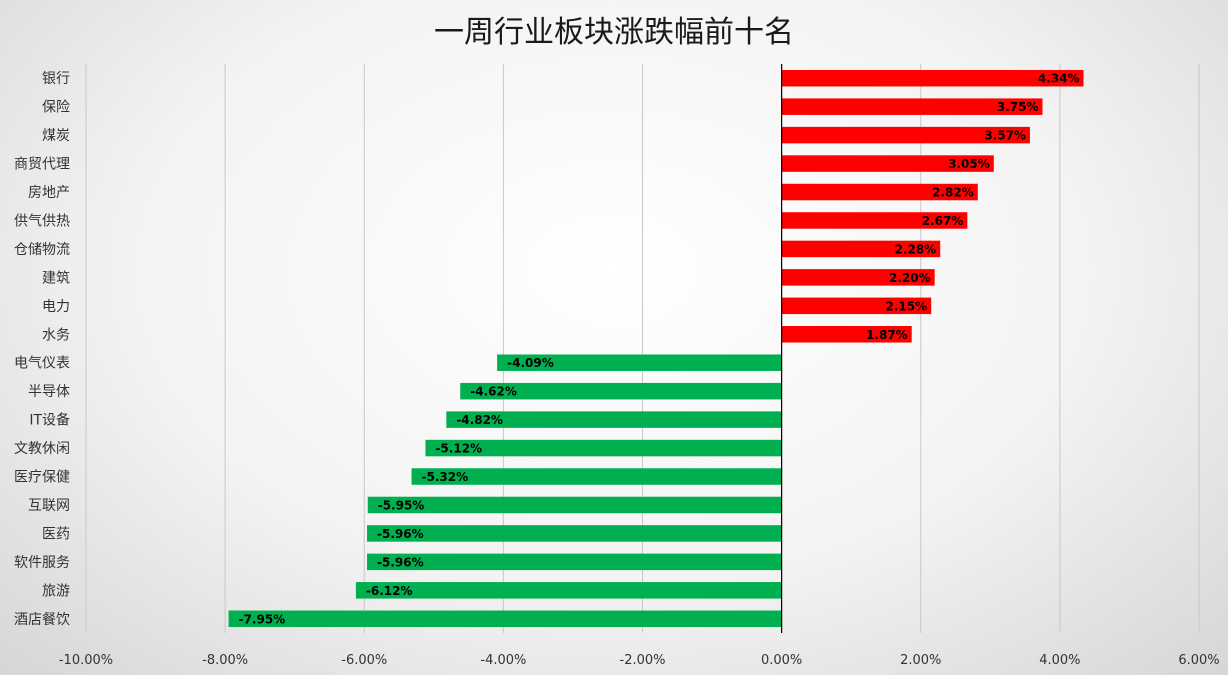 This screenshot has height=675, width=1228. I want to click on category-label: 半导体, so click(49, 392).